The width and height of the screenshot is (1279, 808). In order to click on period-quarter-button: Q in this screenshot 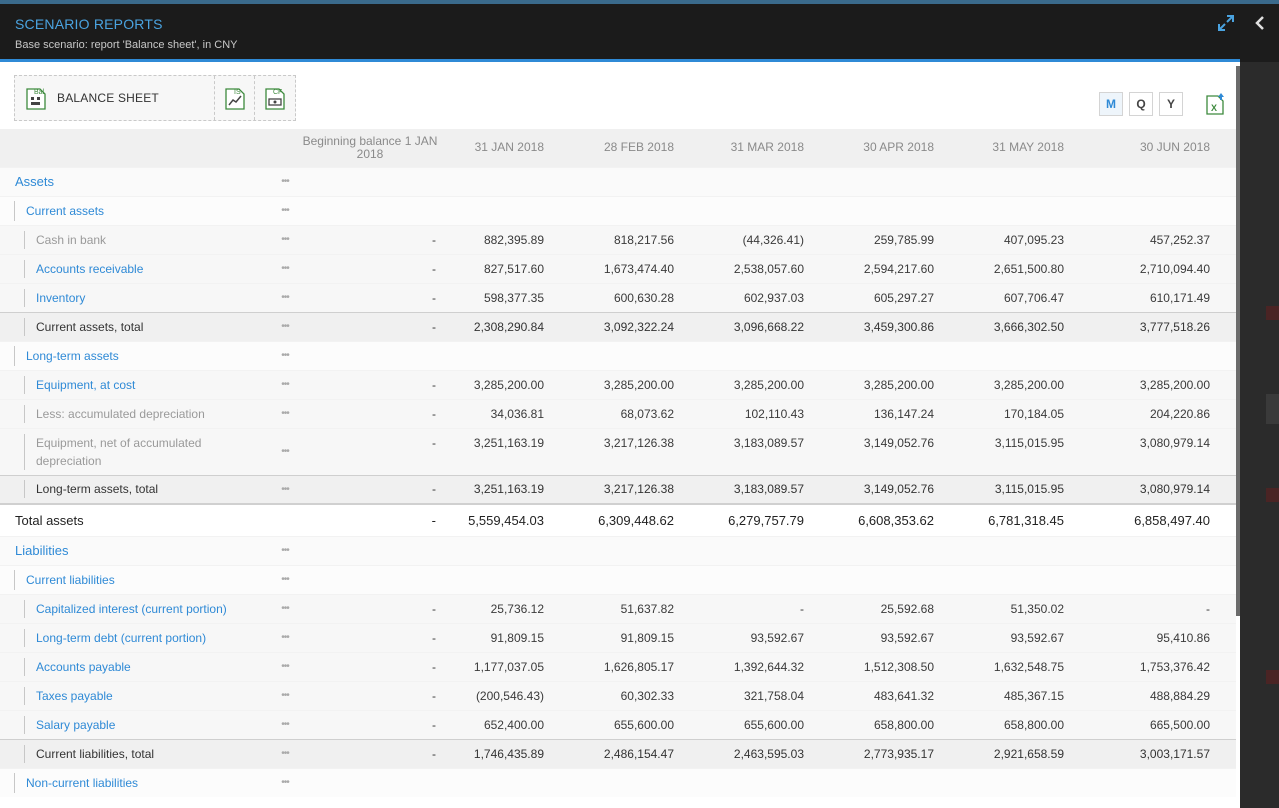, I will do `click(1141, 104)`.